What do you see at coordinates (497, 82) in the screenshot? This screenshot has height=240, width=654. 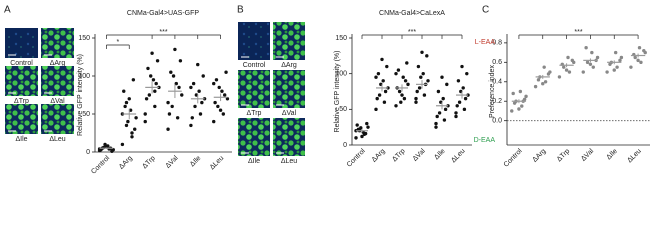 I see `y-tick-label: 0.4` at bounding box center [497, 82].